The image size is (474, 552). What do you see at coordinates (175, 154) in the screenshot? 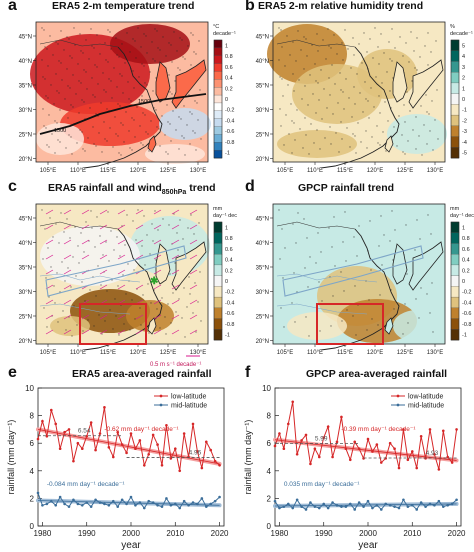
I see `map-shading-patch` at bounding box center [175, 154].